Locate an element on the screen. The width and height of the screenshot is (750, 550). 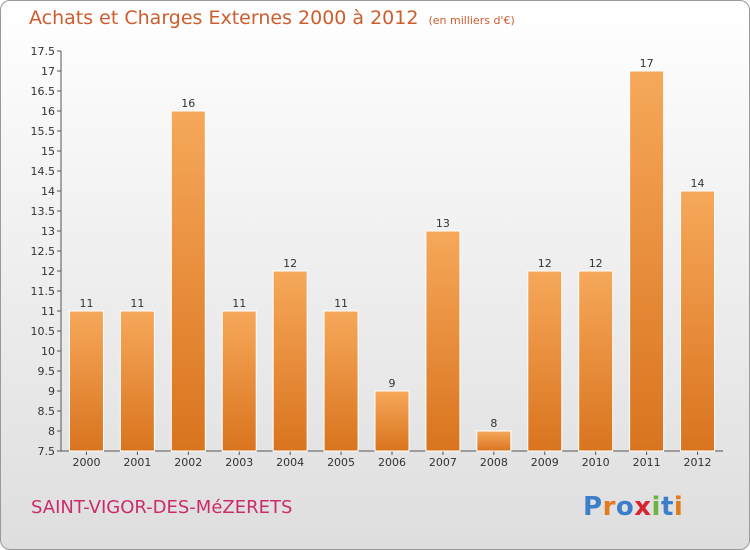
bar-value-label: 16 is located at coordinates (188, 103).